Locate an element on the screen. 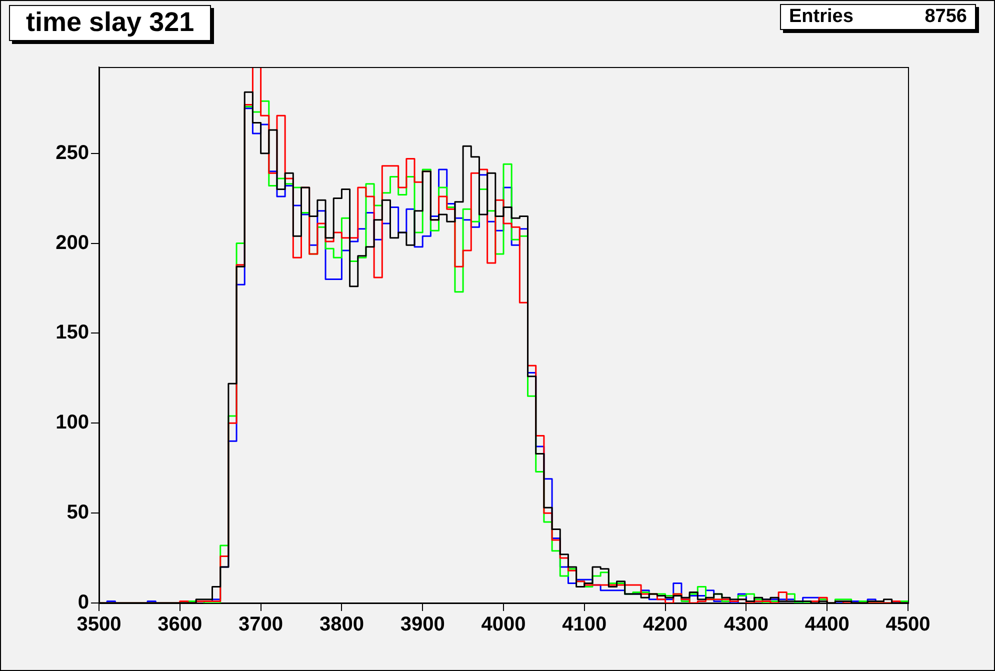 This screenshot has height=671, width=995. x-tick-label: 4000 is located at coordinates (503, 625).